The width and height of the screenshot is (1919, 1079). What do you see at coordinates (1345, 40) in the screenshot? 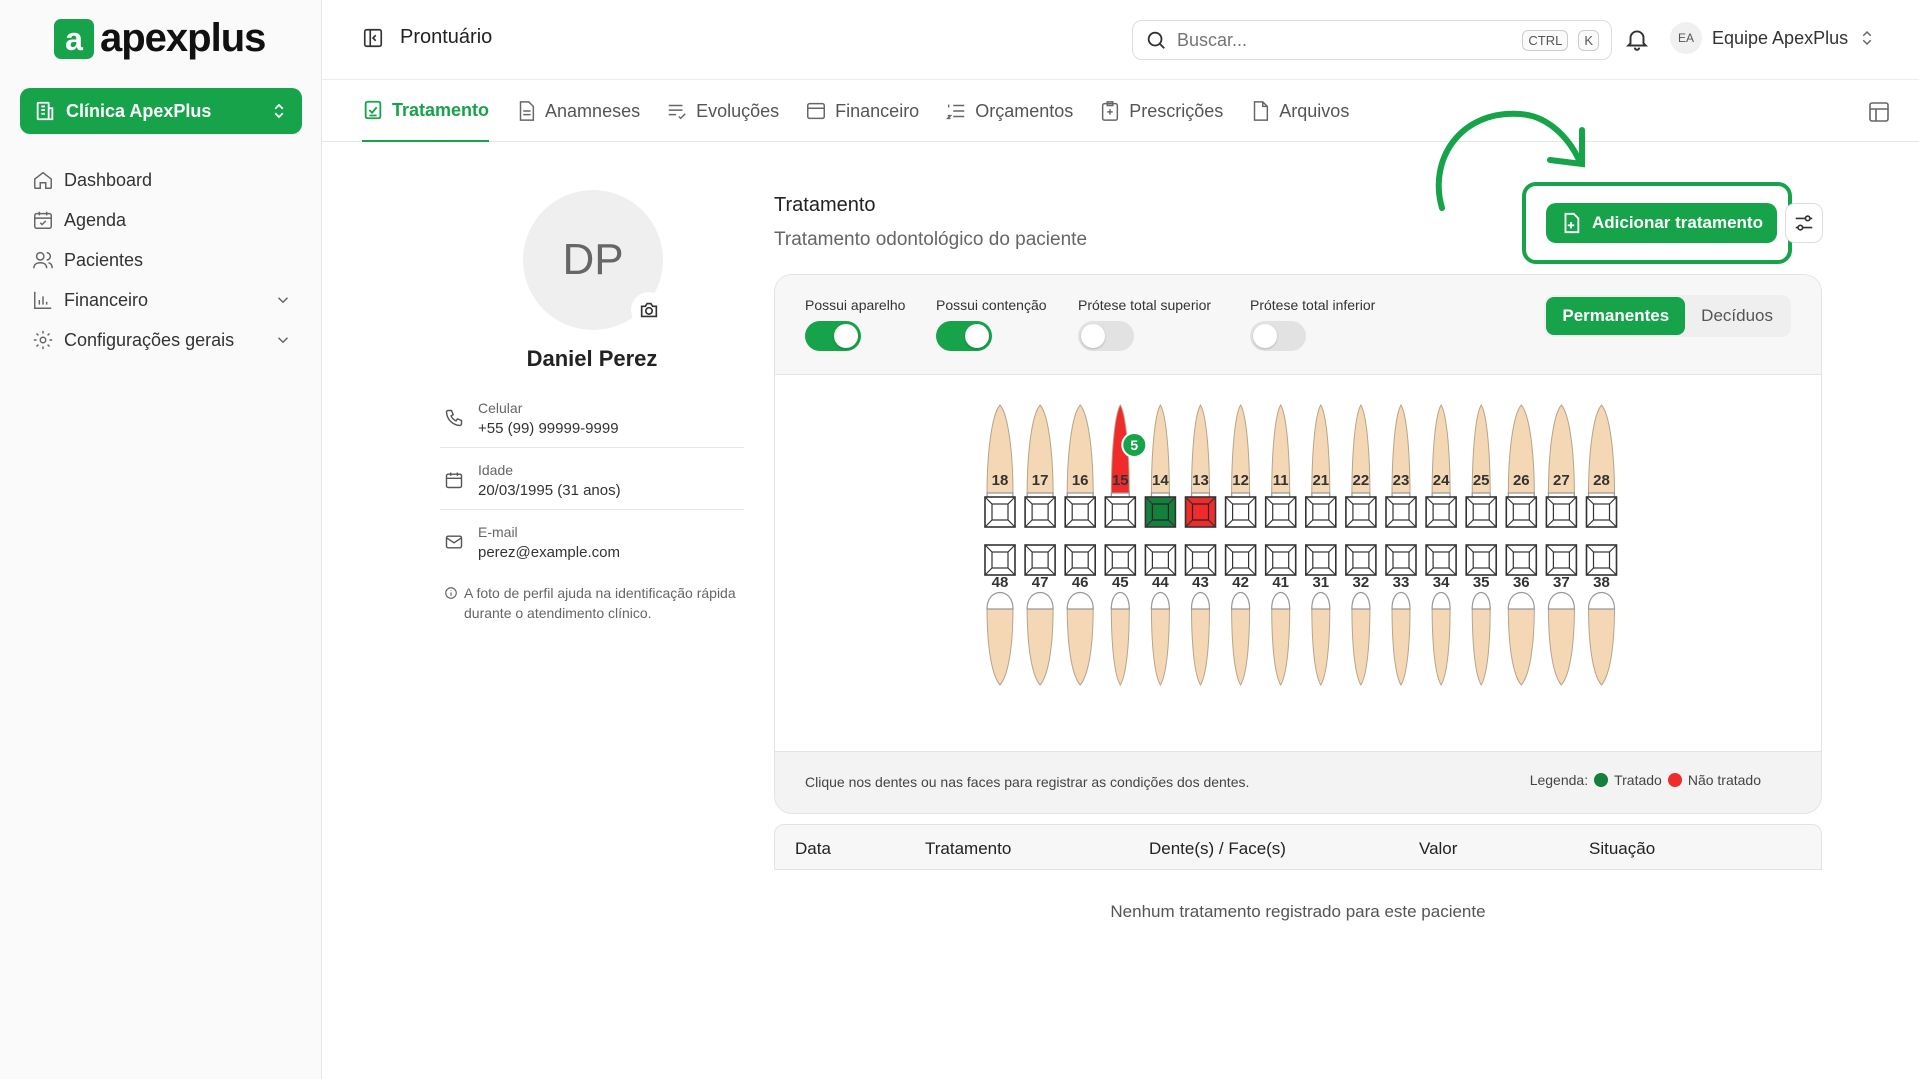
I see `search-input` at bounding box center [1345, 40].